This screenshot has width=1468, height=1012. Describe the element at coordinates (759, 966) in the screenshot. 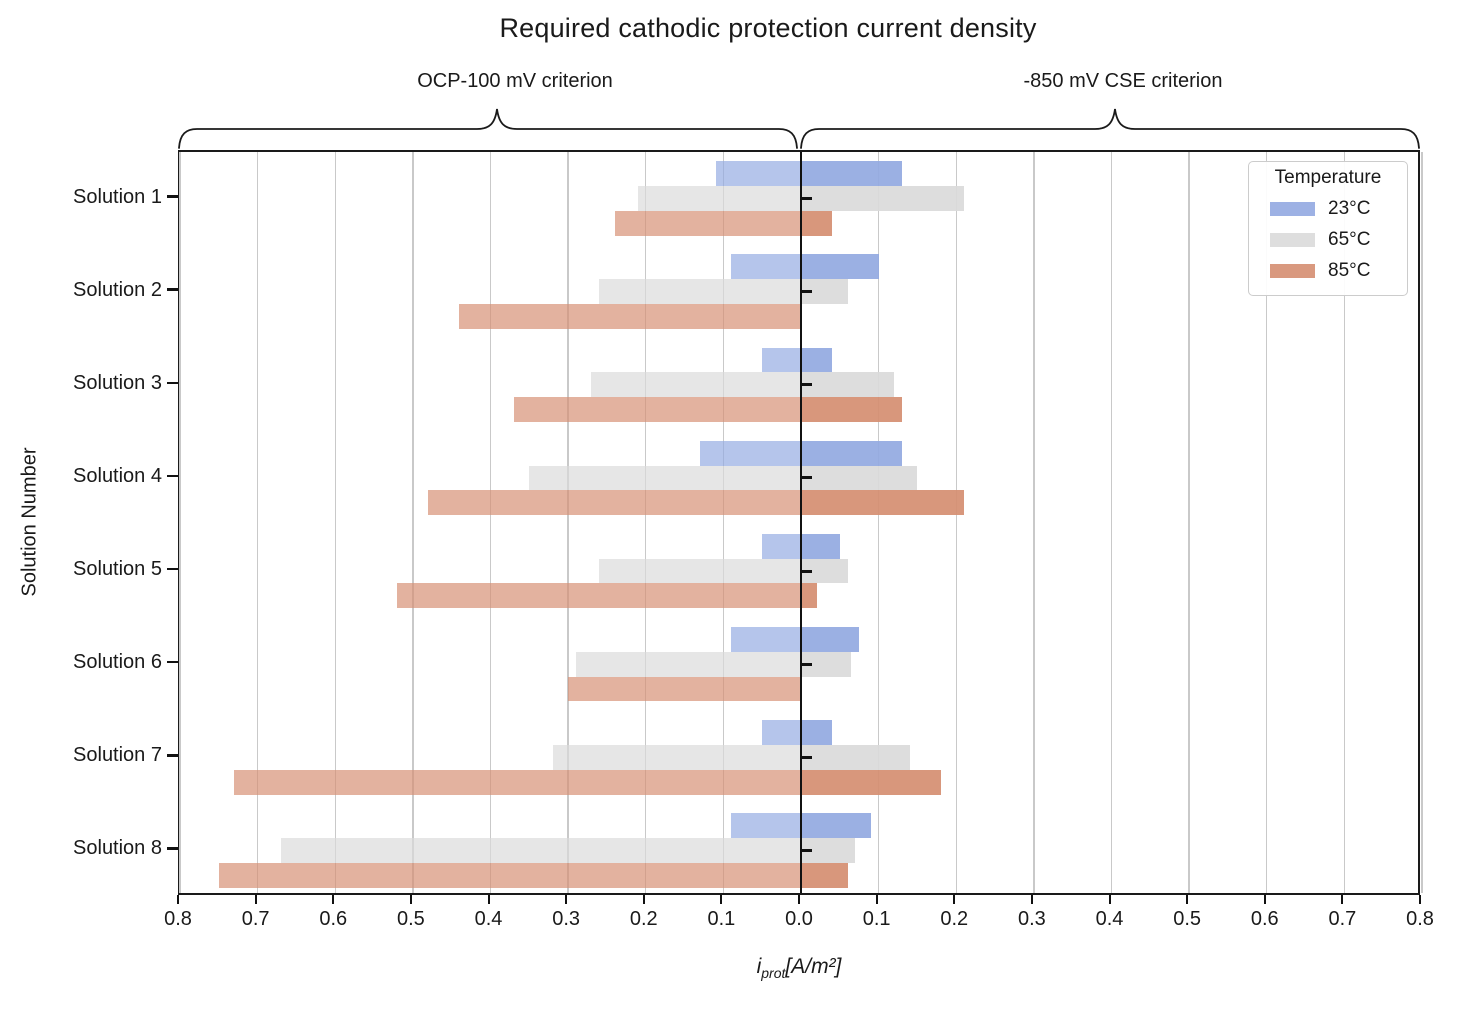

I see `xlabel-variable: i` at that location.